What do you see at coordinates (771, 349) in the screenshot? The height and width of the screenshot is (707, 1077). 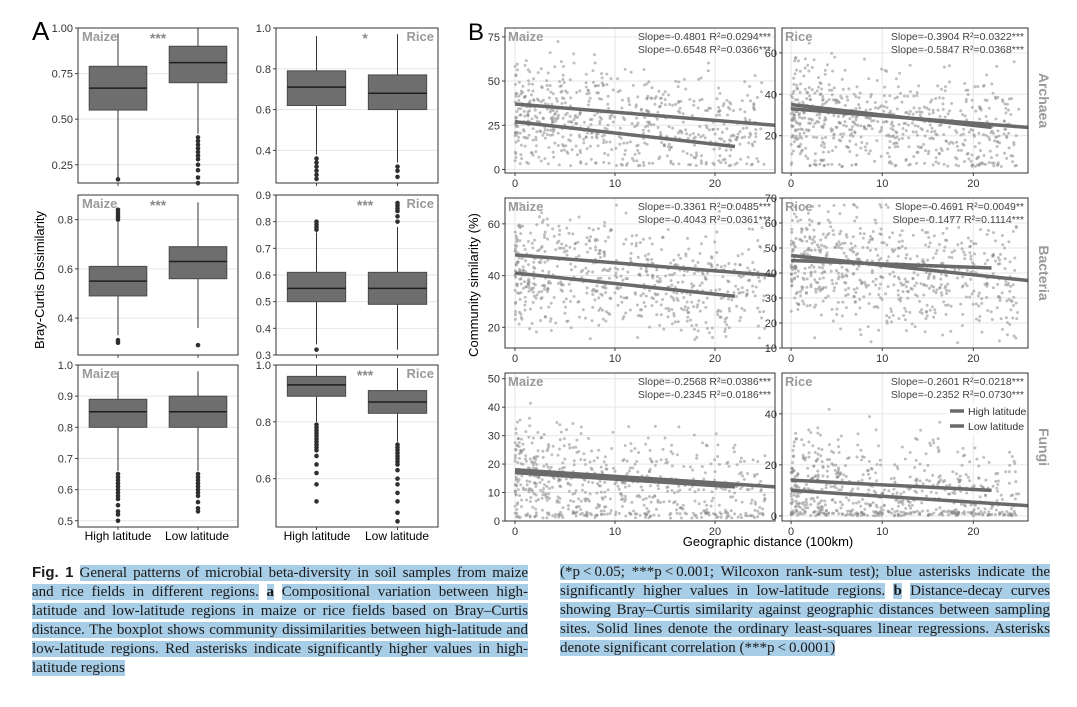 I see `y-tick-label: 10` at bounding box center [771, 349].